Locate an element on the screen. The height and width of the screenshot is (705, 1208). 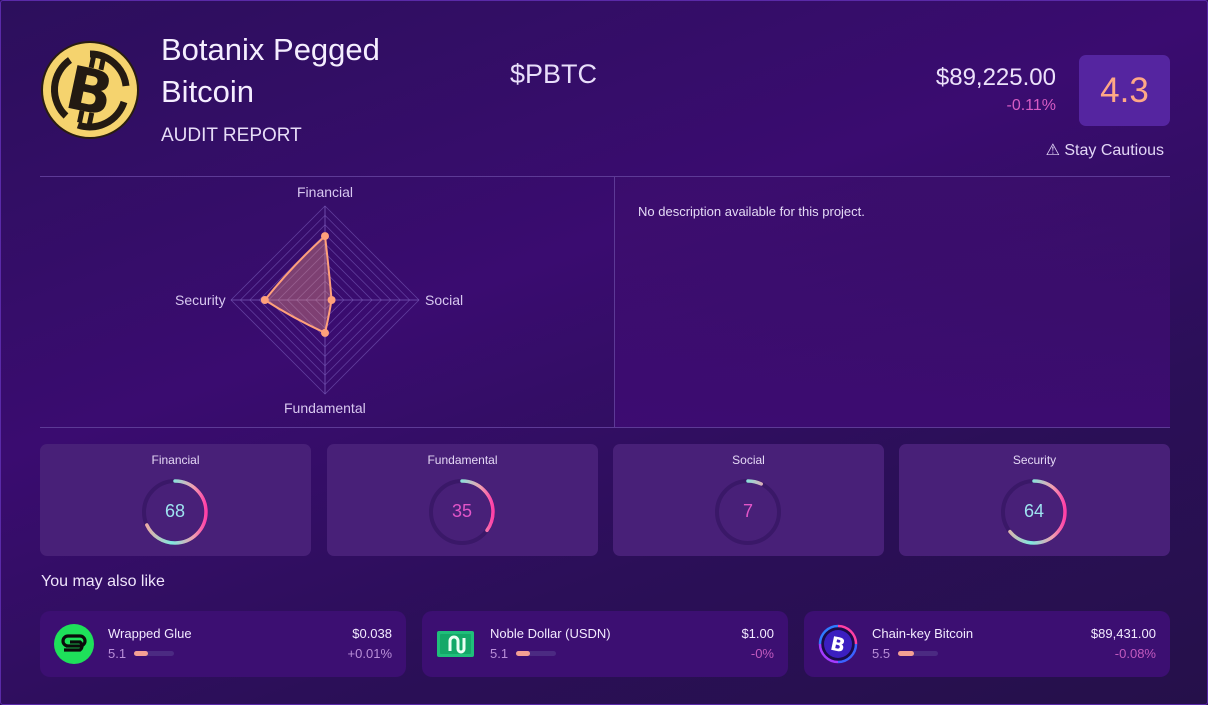
recommendation-price: $1.00 is located at coordinates (757, 633).